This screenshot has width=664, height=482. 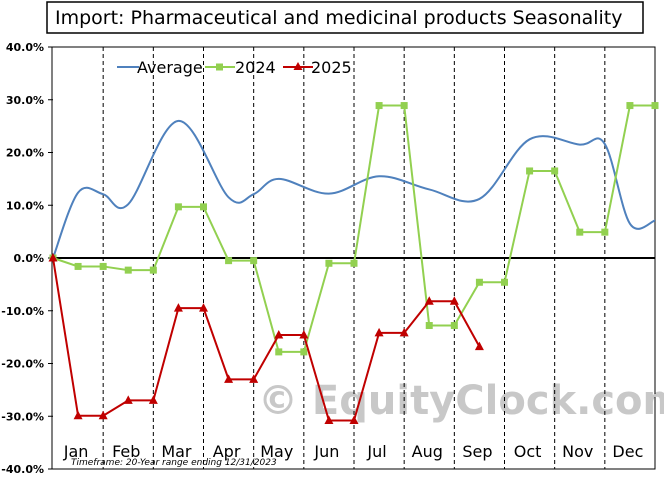 What do you see at coordinates (126, 451) in the screenshot?
I see `x-tick-label: Feb` at bounding box center [126, 451].